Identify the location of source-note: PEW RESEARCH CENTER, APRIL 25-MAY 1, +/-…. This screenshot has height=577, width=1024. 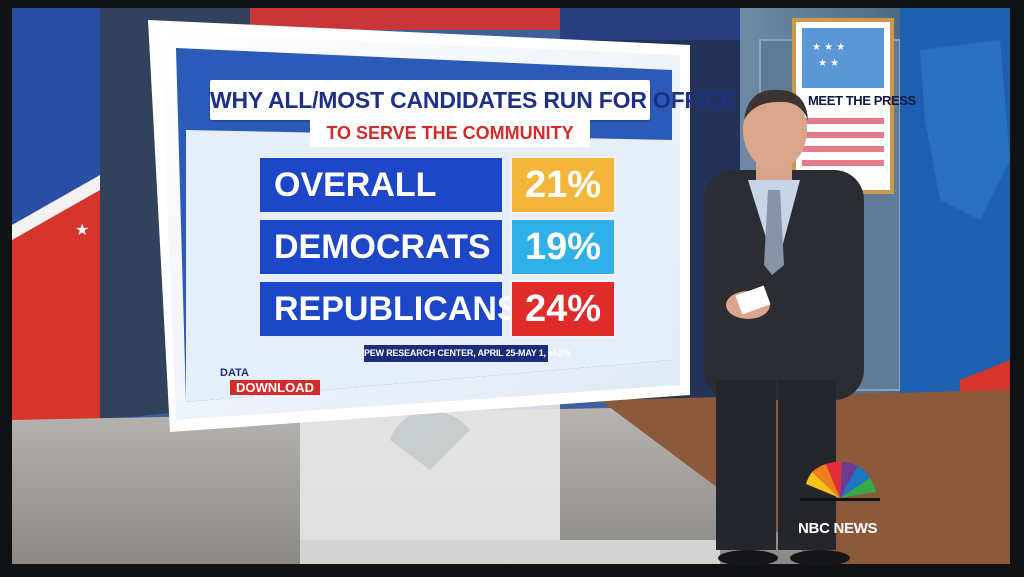
(467, 353).